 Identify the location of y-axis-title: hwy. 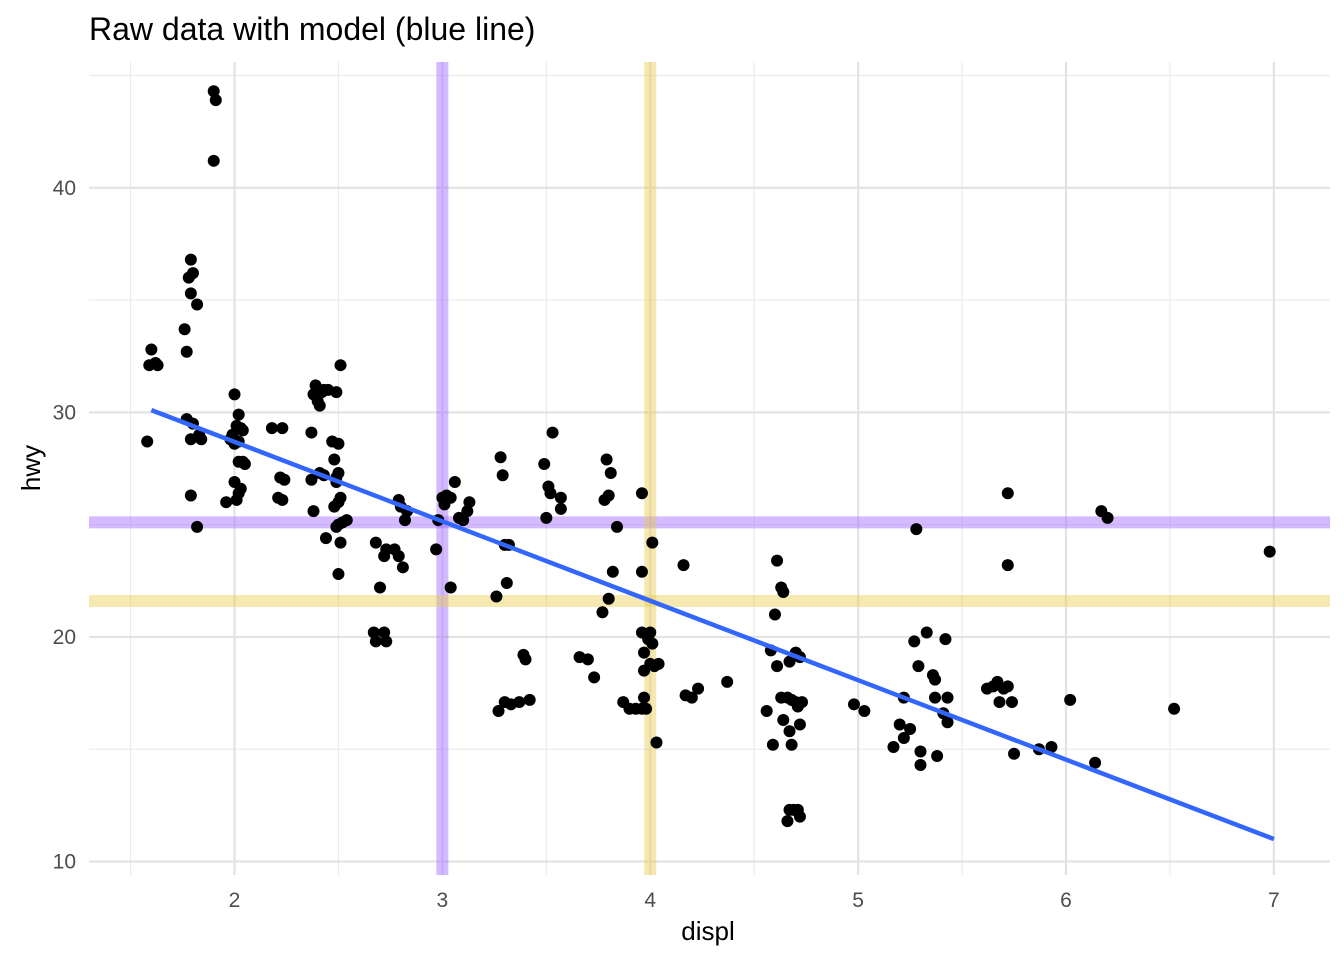
(31, 468).